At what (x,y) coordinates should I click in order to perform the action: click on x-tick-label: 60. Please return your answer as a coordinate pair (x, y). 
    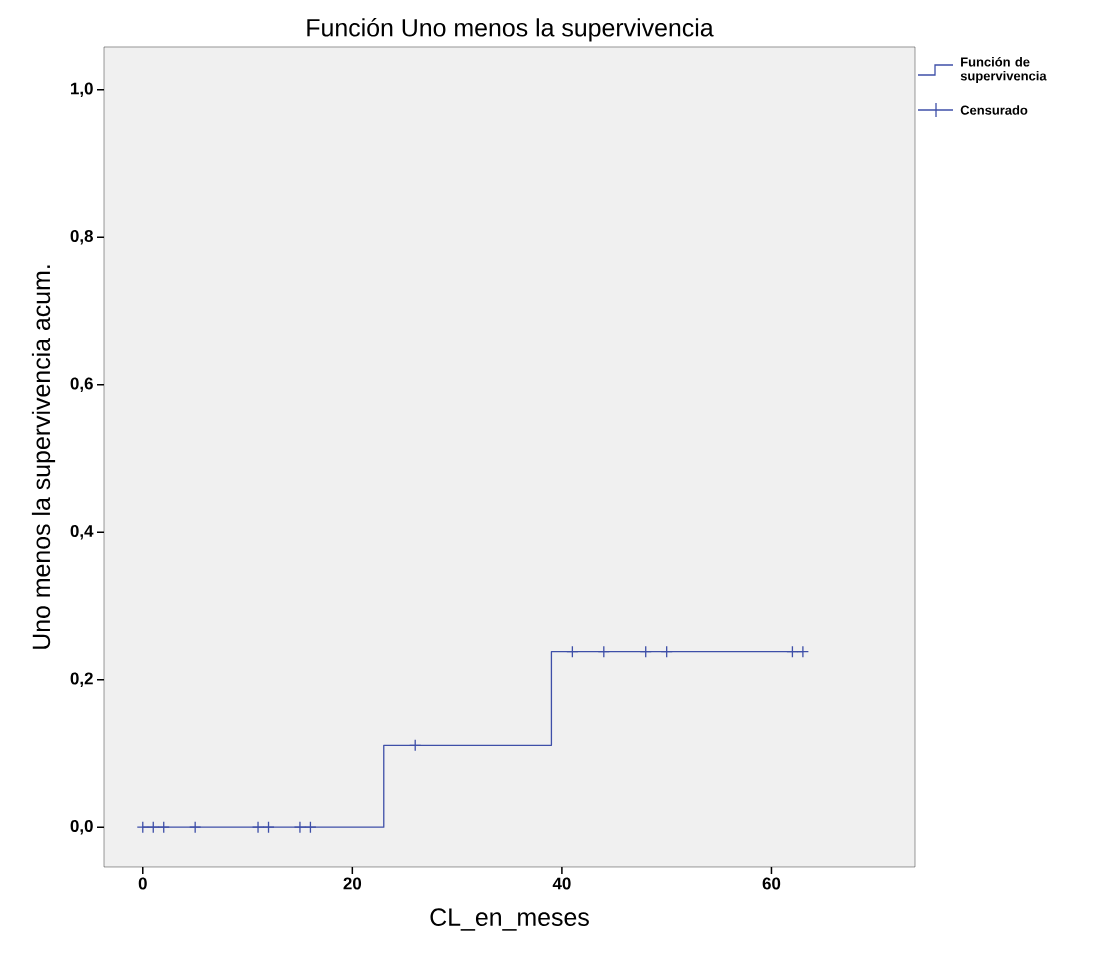
    Looking at the image, I should click on (771, 883).